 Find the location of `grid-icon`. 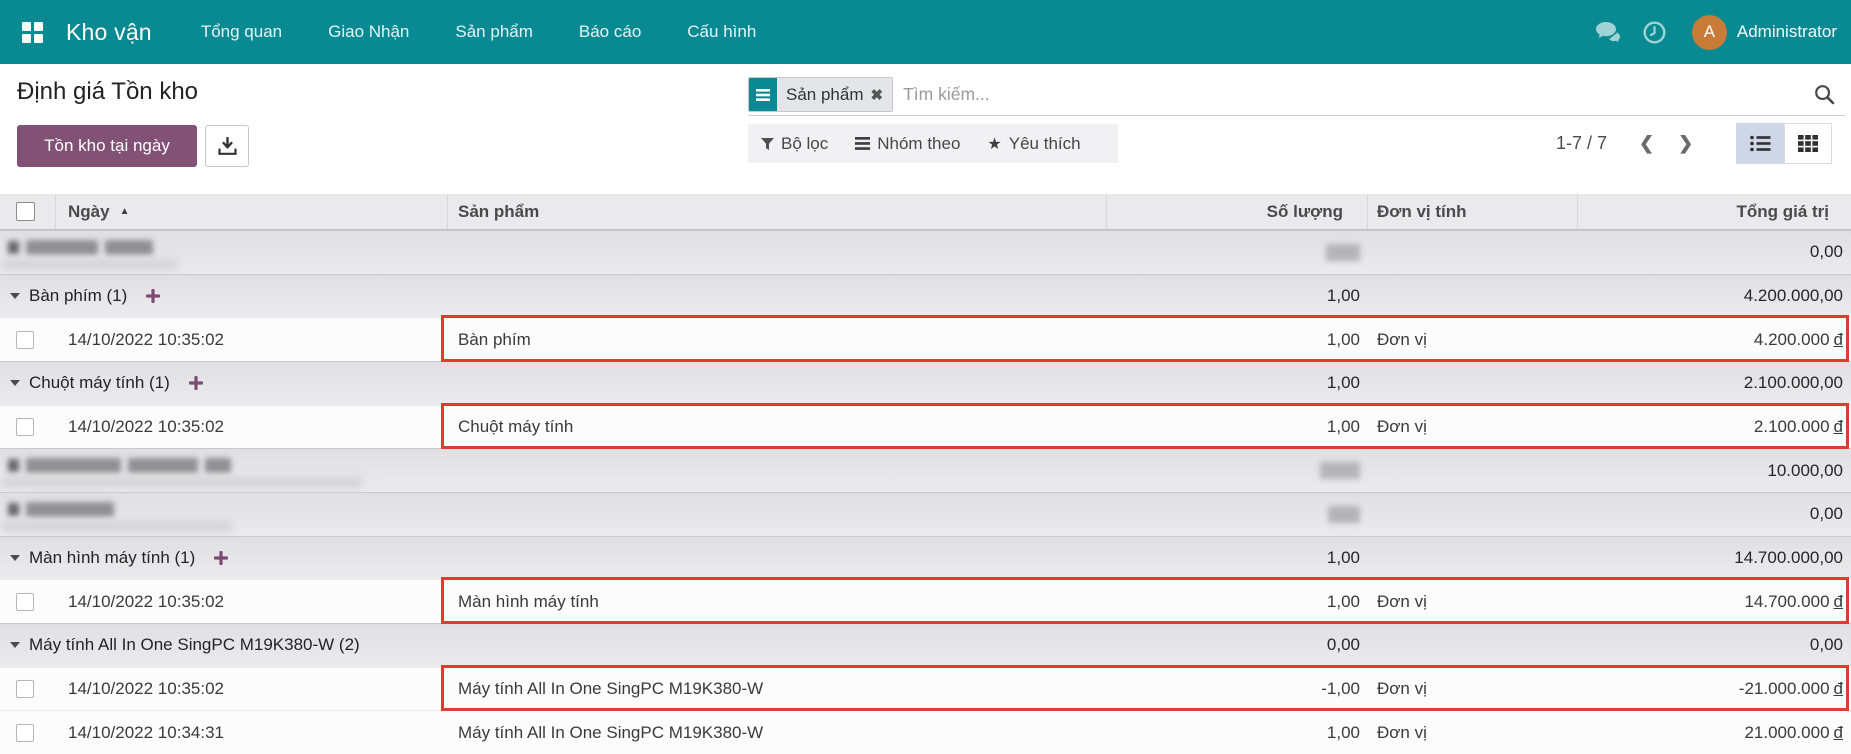

grid-icon is located at coordinates (32, 32).